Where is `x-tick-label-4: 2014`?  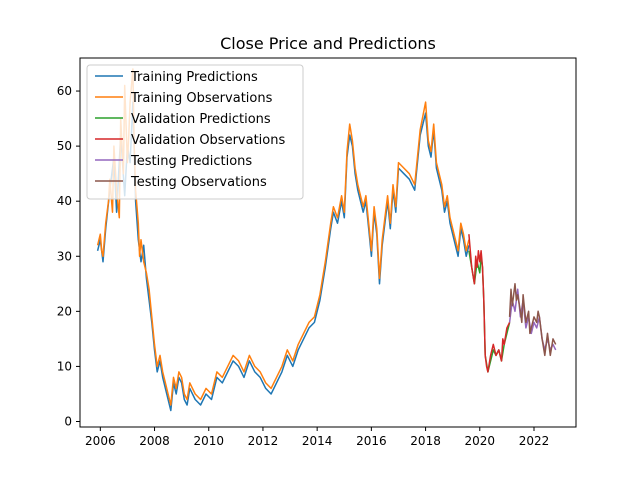 x-tick-label-4: 2014 is located at coordinates (317, 441).